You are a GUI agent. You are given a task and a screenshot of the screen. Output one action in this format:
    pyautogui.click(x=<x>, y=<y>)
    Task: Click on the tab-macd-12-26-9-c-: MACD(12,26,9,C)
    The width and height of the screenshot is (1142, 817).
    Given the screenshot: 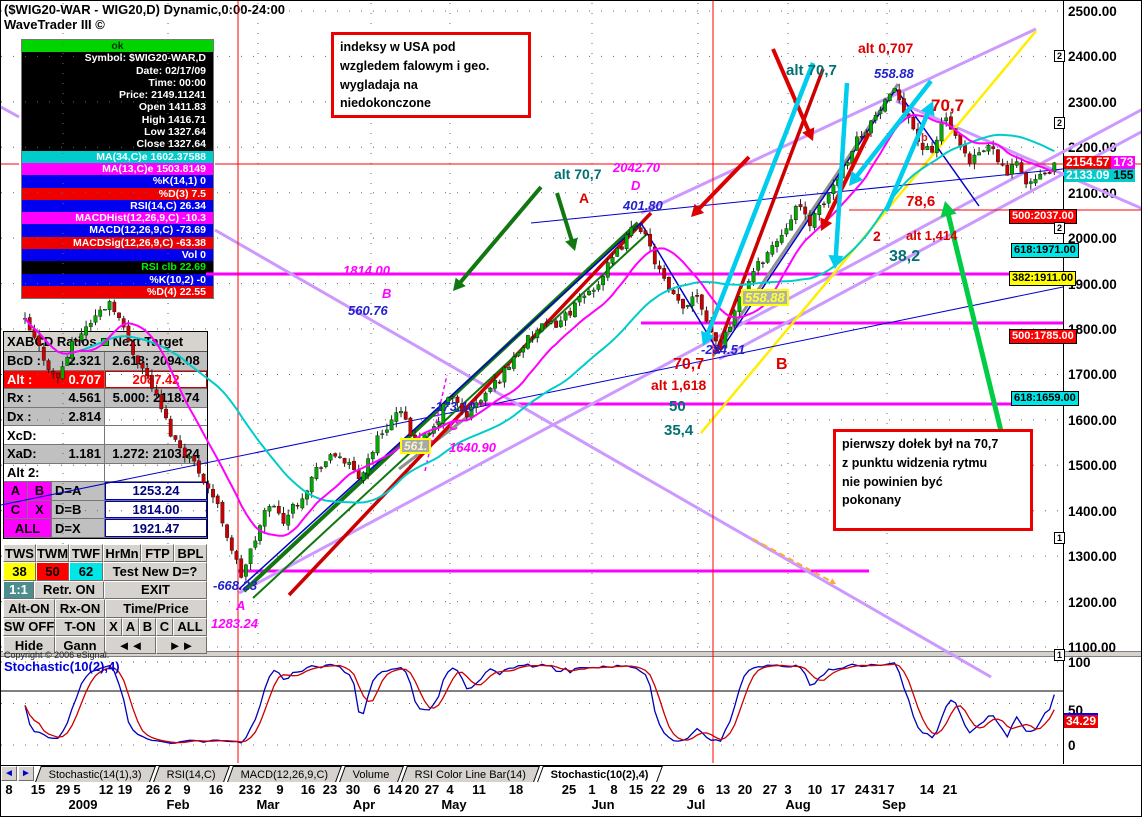 What is the action you would take?
    pyautogui.click(x=284, y=774)
    